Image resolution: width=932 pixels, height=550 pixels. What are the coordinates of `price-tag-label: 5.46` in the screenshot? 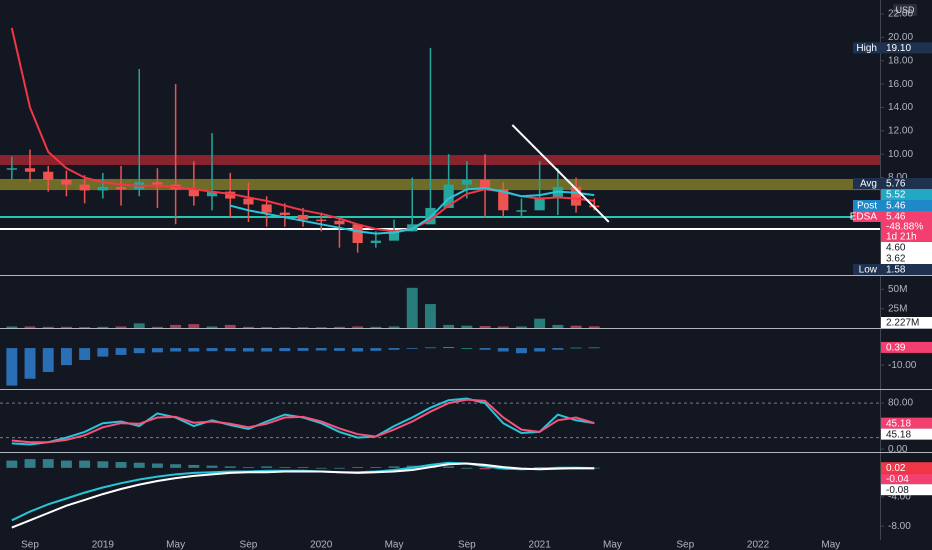 It's located at (896, 217).